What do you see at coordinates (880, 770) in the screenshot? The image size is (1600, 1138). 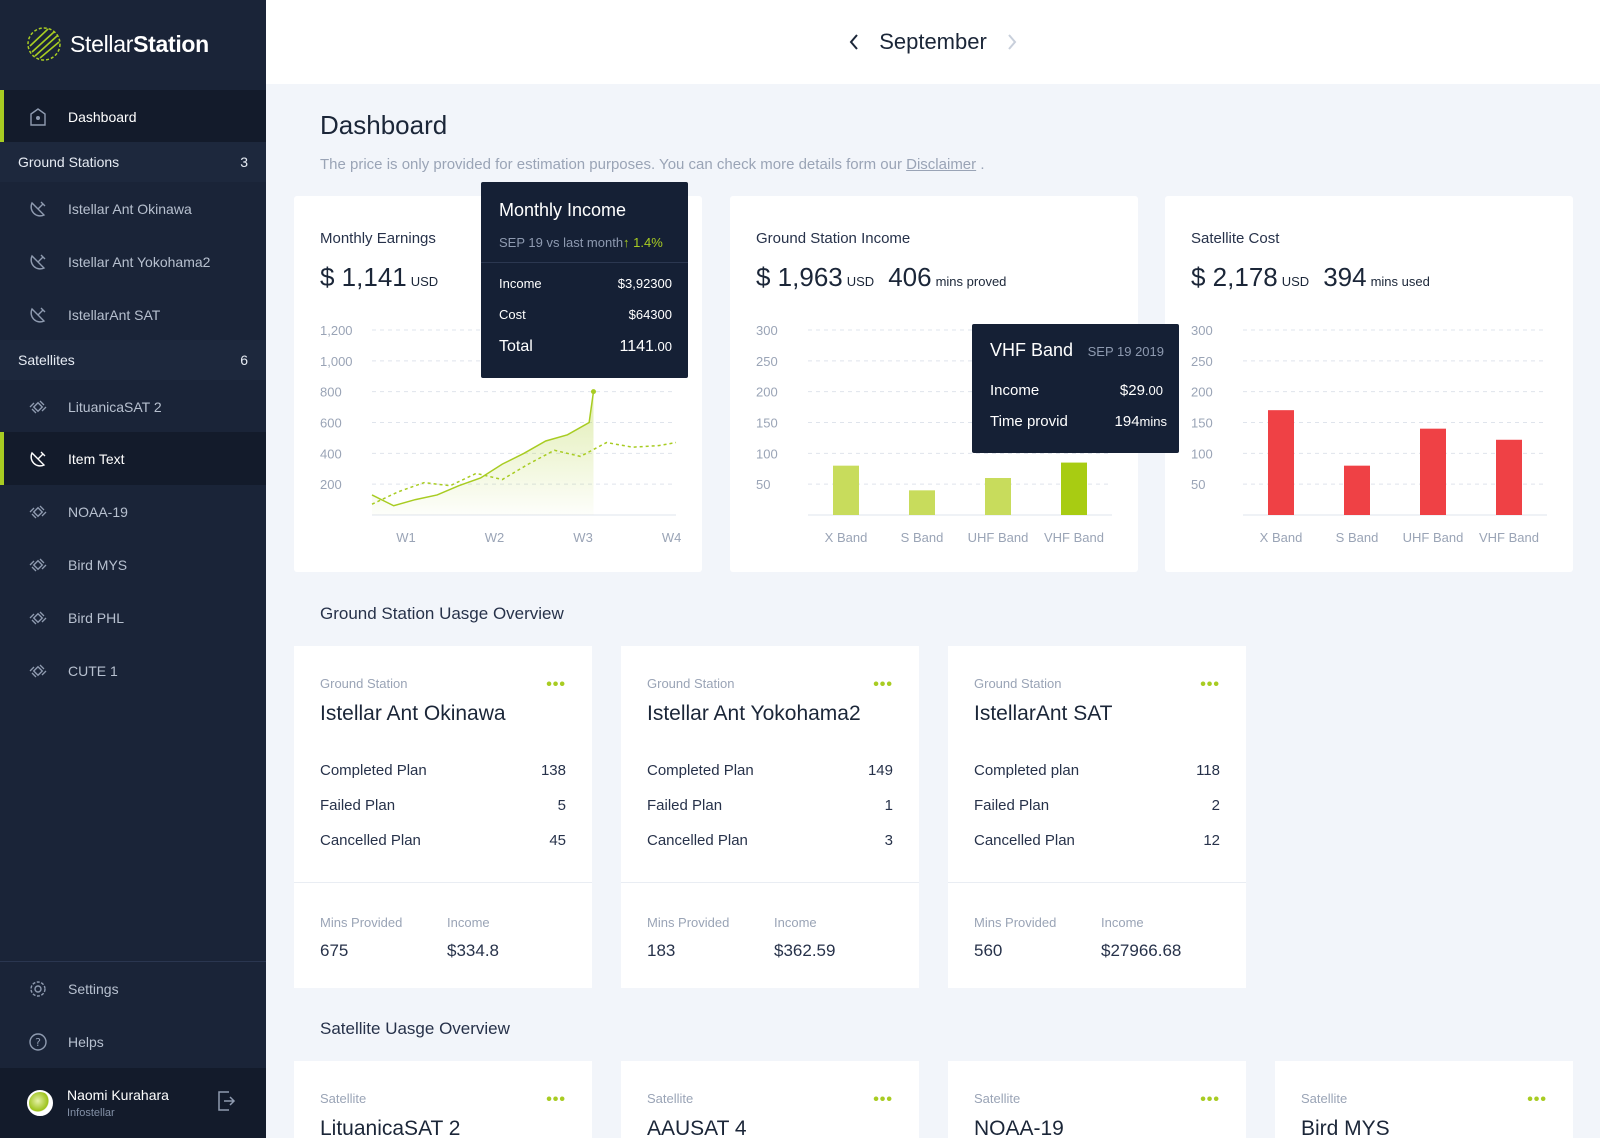 I see `stat-value: 149` at bounding box center [880, 770].